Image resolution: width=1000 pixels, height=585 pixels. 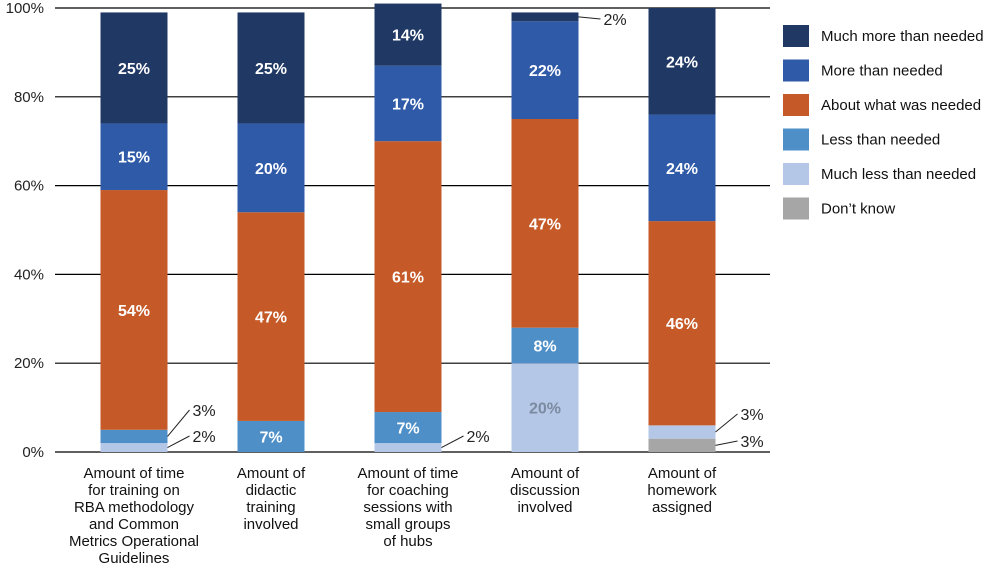 I want to click on data-label: 15%, so click(x=134, y=158).